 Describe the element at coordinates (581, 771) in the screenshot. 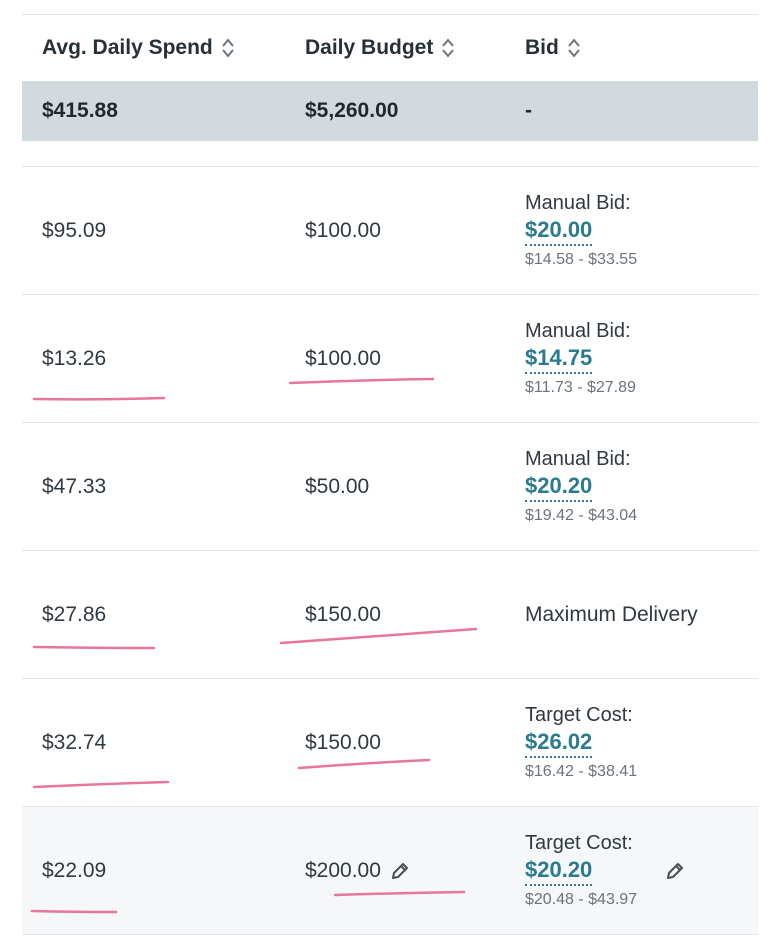

I see `bid-range: $16.42 - $38.41` at that location.